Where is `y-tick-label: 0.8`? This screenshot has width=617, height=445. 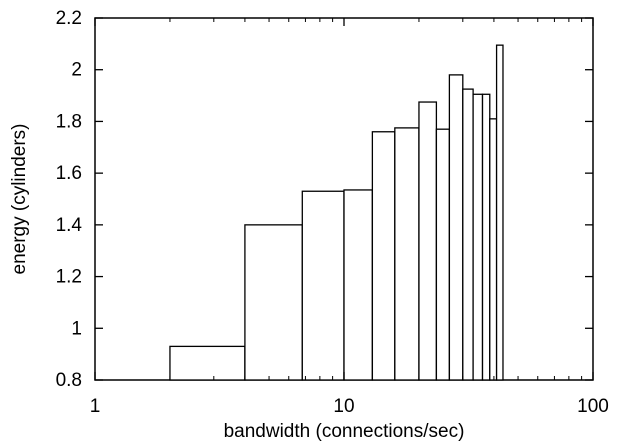
y-tick-label: 0.8 is located at coordinates (69, 380).